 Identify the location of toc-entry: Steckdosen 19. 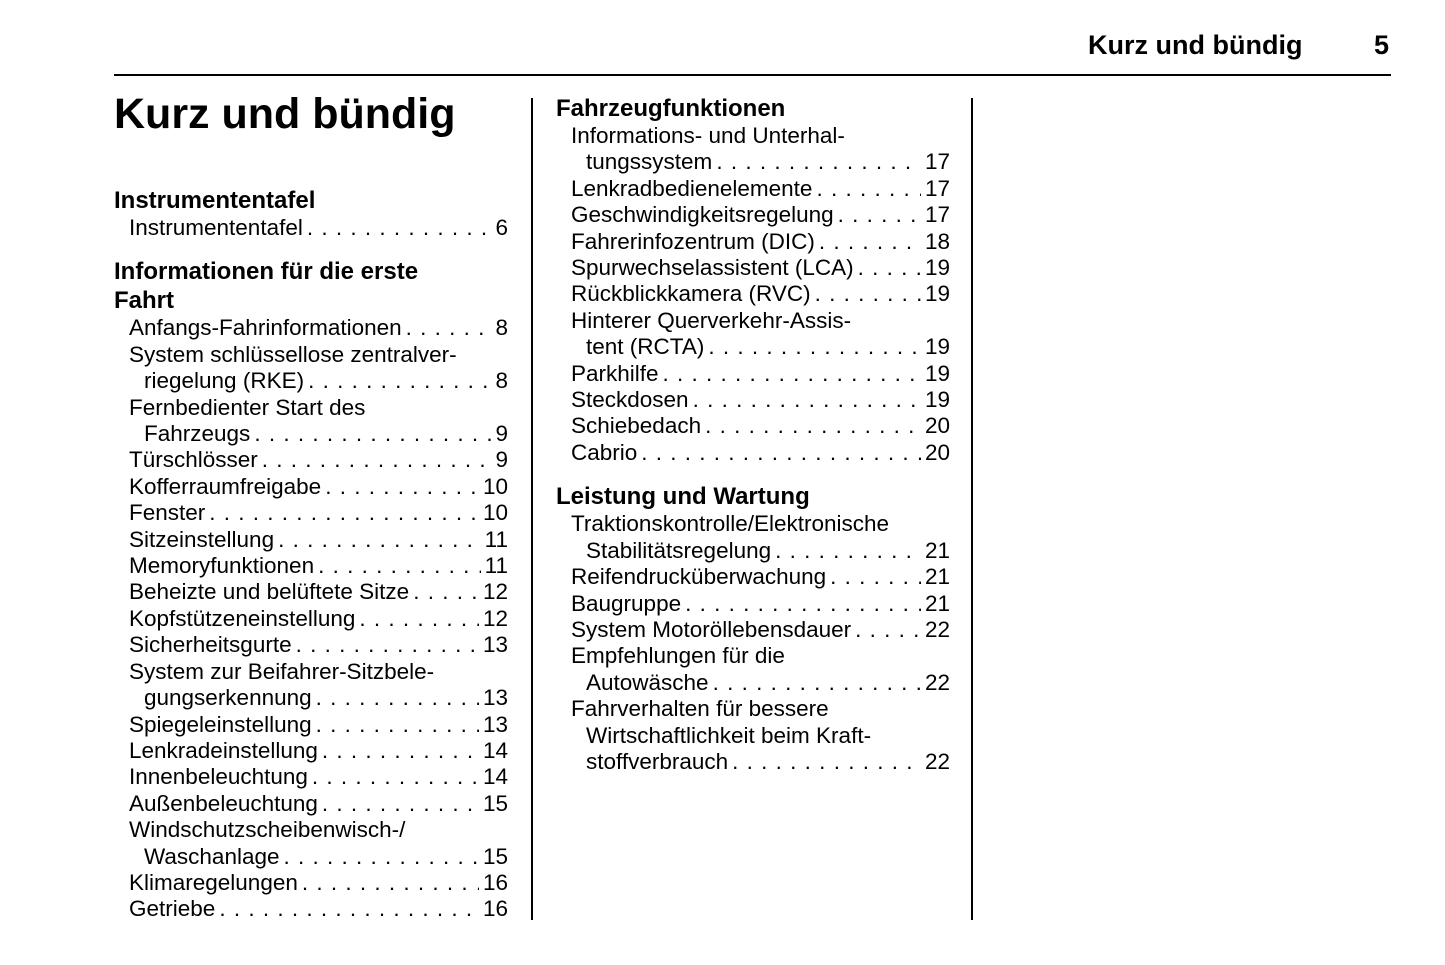
(753, 400).